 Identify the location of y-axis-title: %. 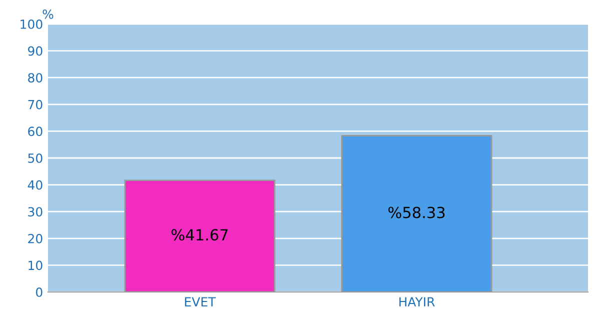
(48, 14).